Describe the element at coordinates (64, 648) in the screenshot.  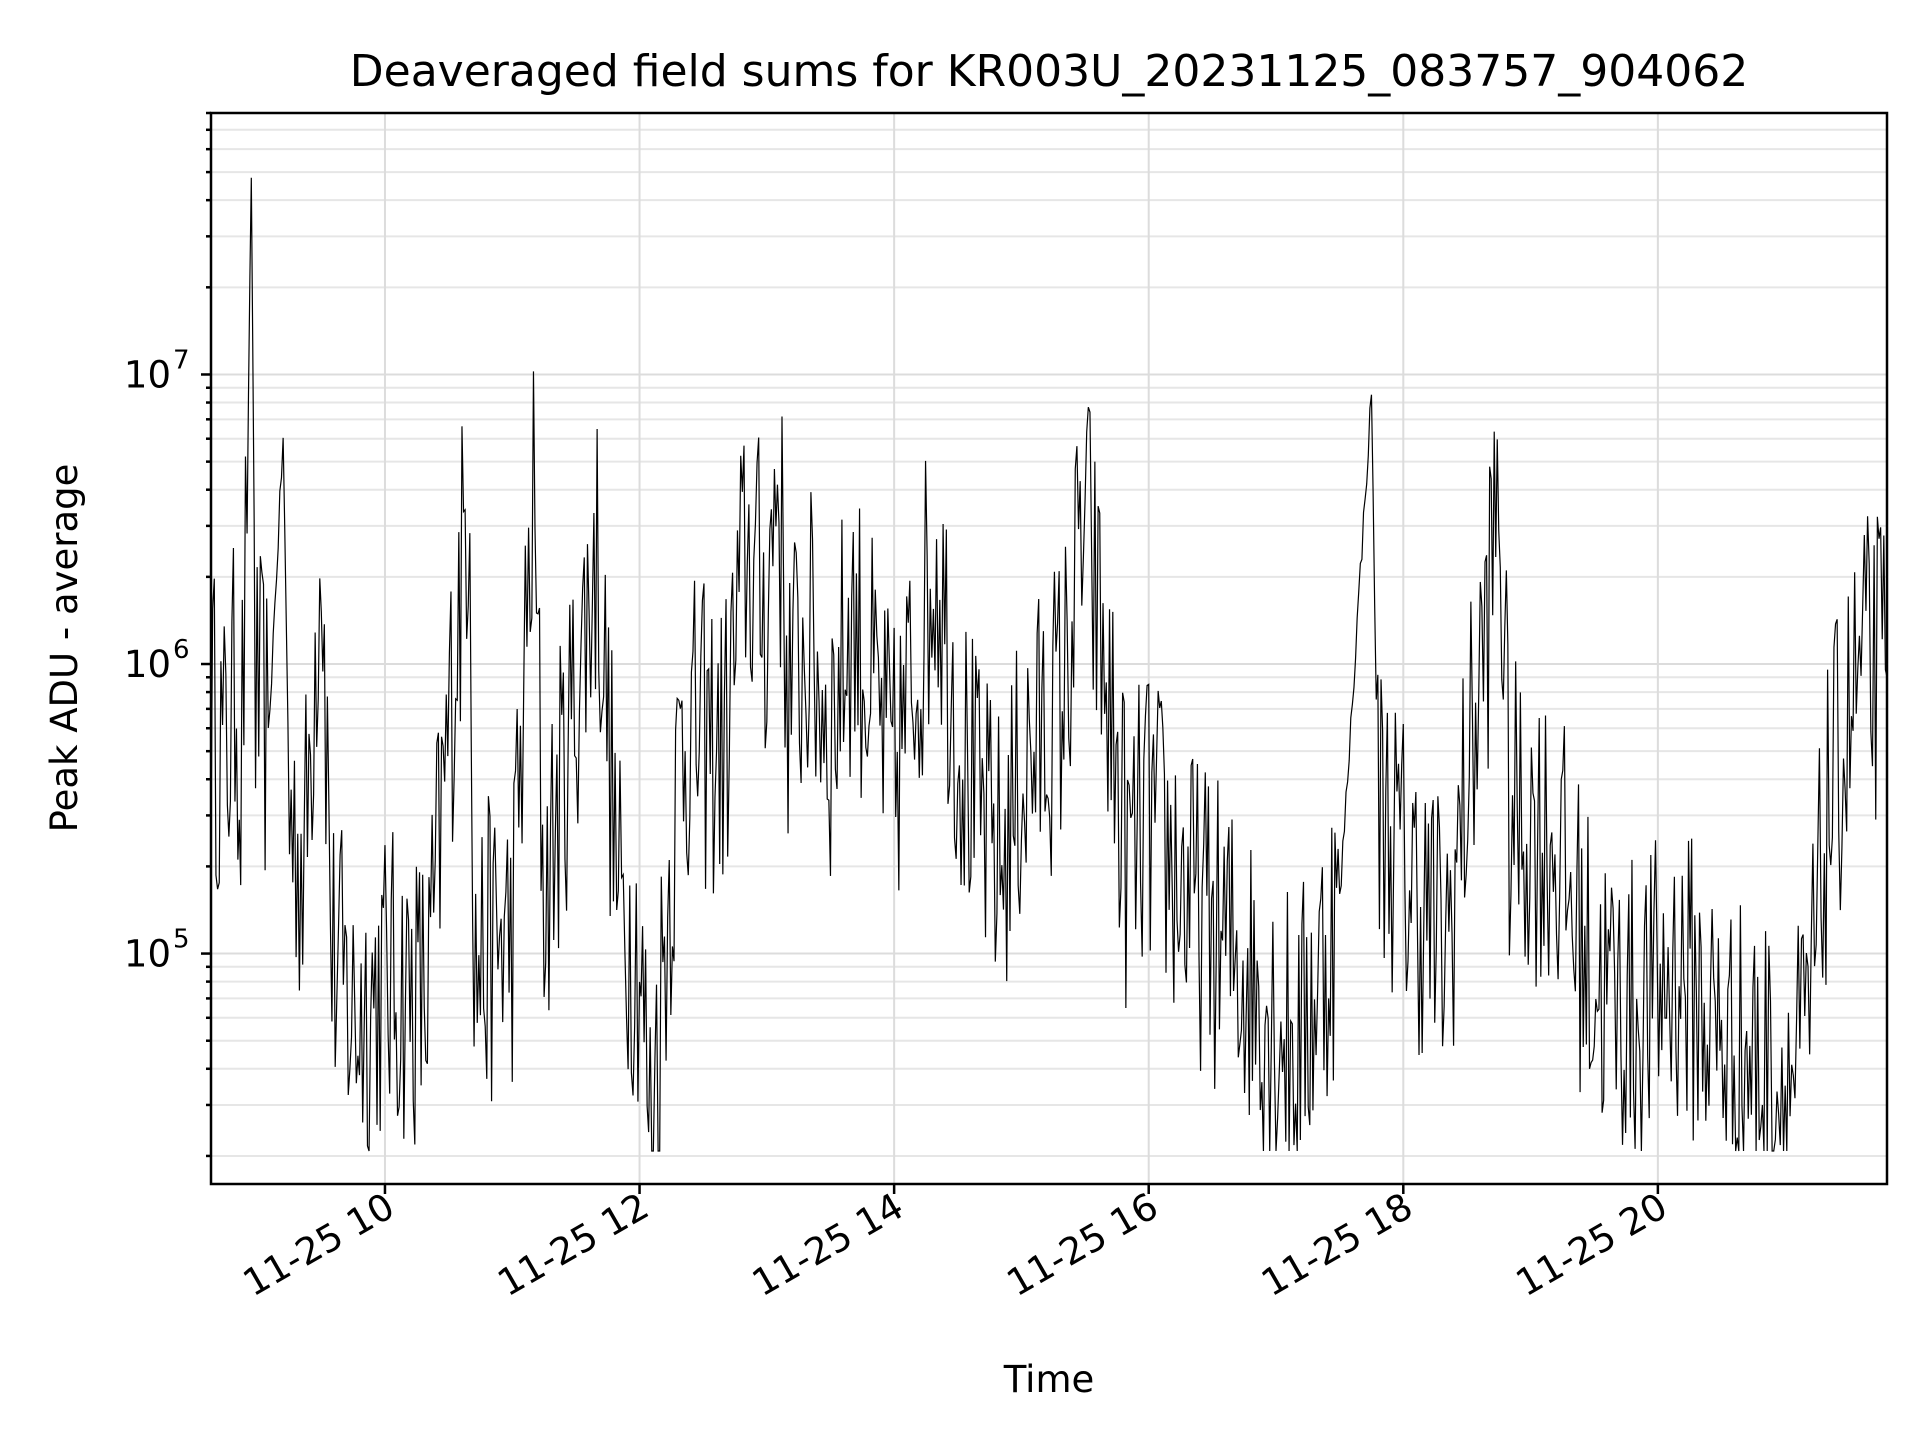
I see `y-axis-label: Peak ADU - average` at that location.